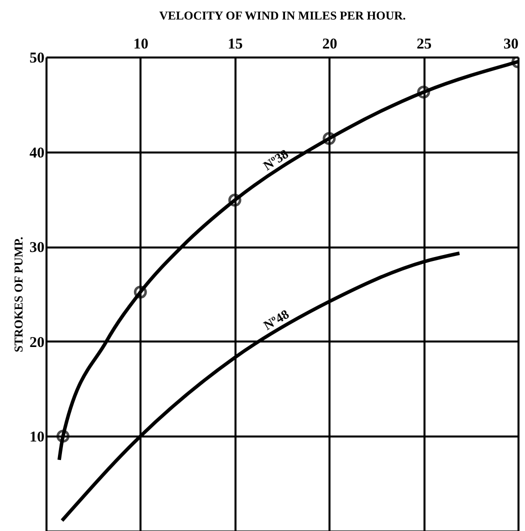  What do you see at coordinates (282, 15) in the screenshot?
I see `x-axis-title: VELOCITY OF WIND IN MILES PER HOUR.` at bounding box center [282, 15].